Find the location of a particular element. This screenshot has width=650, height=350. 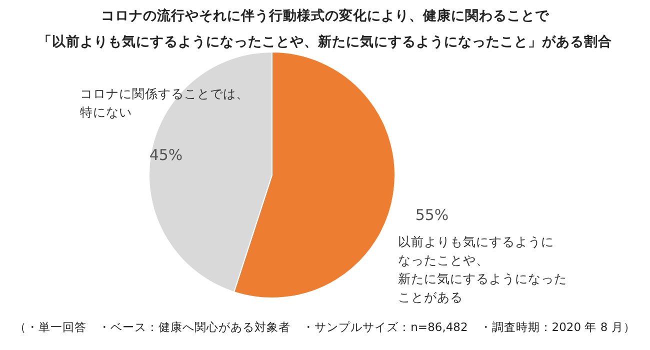

chart-title: コロナの流行やそれに伴う行動様式の変化により、健康に関わることで「以前よりも気にするようになったことや、新たに気にするようになったこと」がある割合 is located at coordinates (325, 28).